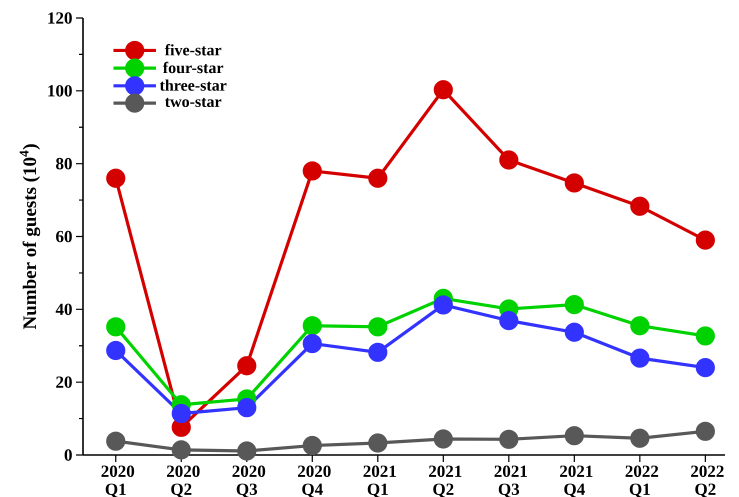 This screenshot has height=497, width=739. I want to click on y-axis-title: Number of guests (10$^{4}$), so click(30, 237).